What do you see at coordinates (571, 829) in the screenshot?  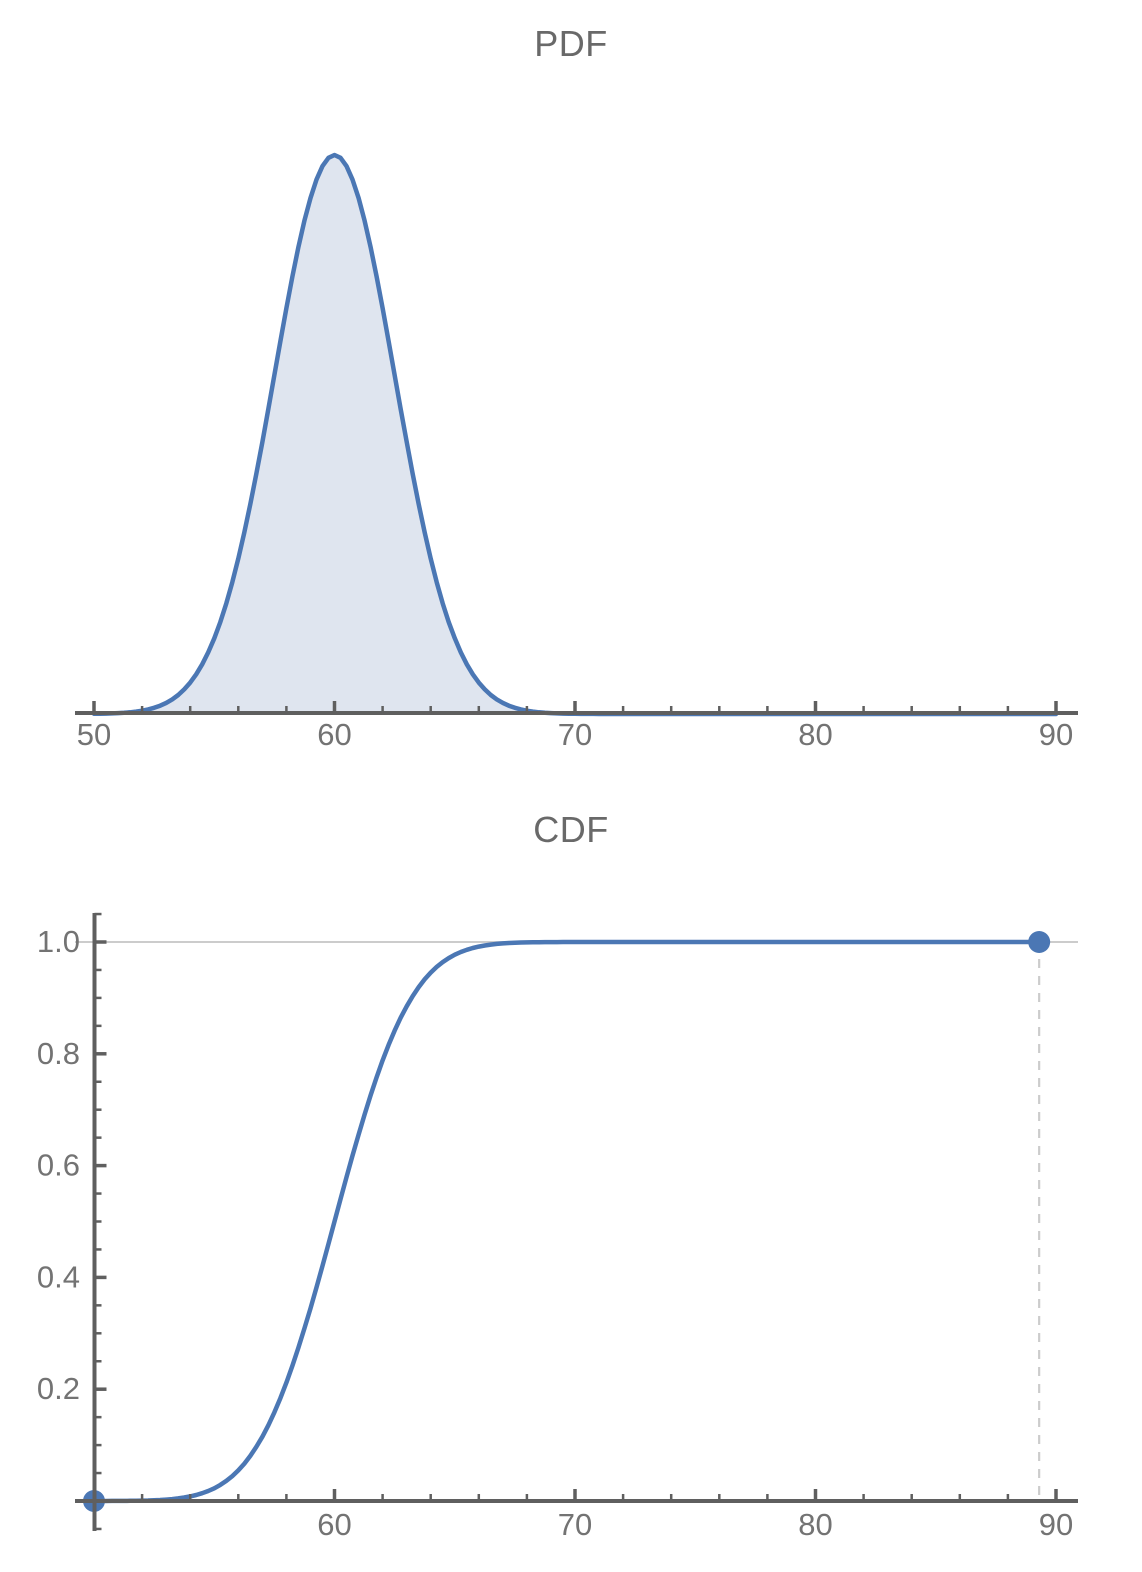 I see `cdf-title: CDF` at bounding box center [571, 829].